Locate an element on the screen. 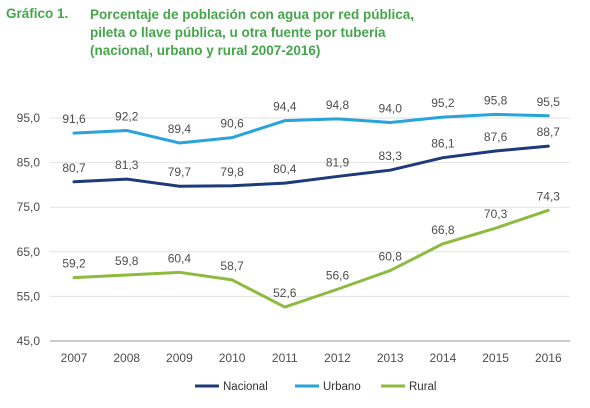 Image resolution: width=590 pixels, height=408 pixels. data-label-urbano: 94,8 is located at coordinates (338, 105).